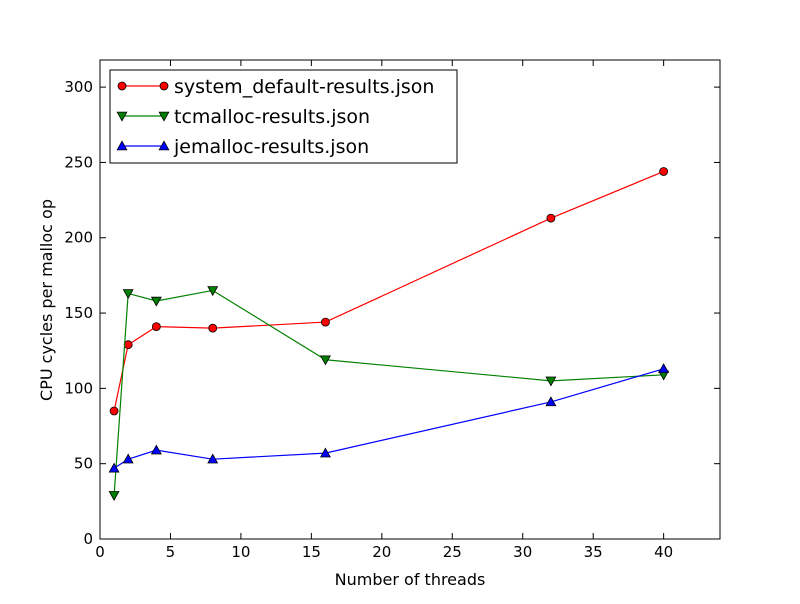 This screenshot has width=800, height=604. I want to click on x-tick-label: 15, so click(311, 552).